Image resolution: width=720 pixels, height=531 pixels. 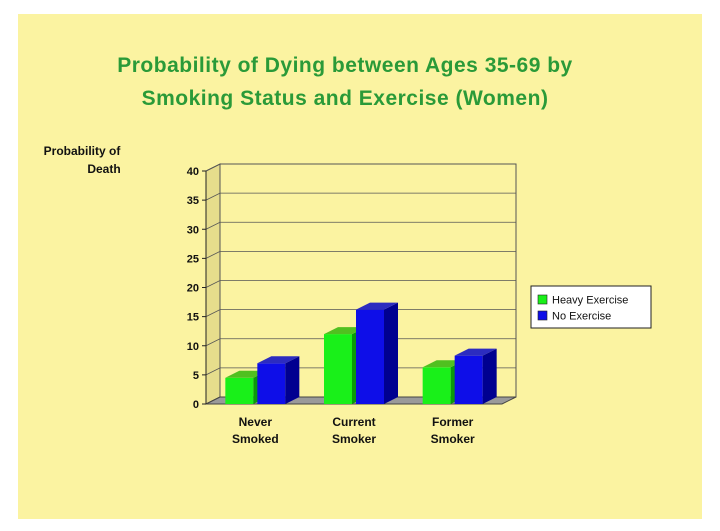 What do you see at coordinates (345, 98) in the screenshot?
I see `chart-title-line-2: Smoking Status and Exercise (Women)` at bounding box center [345, 98].